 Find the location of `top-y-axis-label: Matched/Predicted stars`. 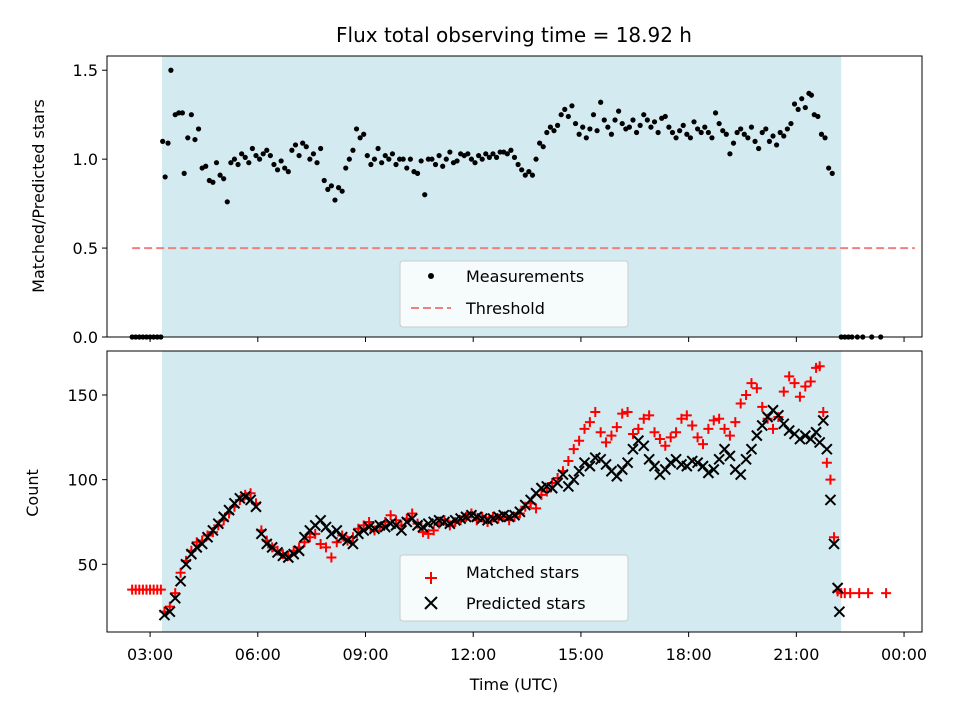

top-y-axis-label: Matched/Predicted stars is located at coordinates (38, 196).